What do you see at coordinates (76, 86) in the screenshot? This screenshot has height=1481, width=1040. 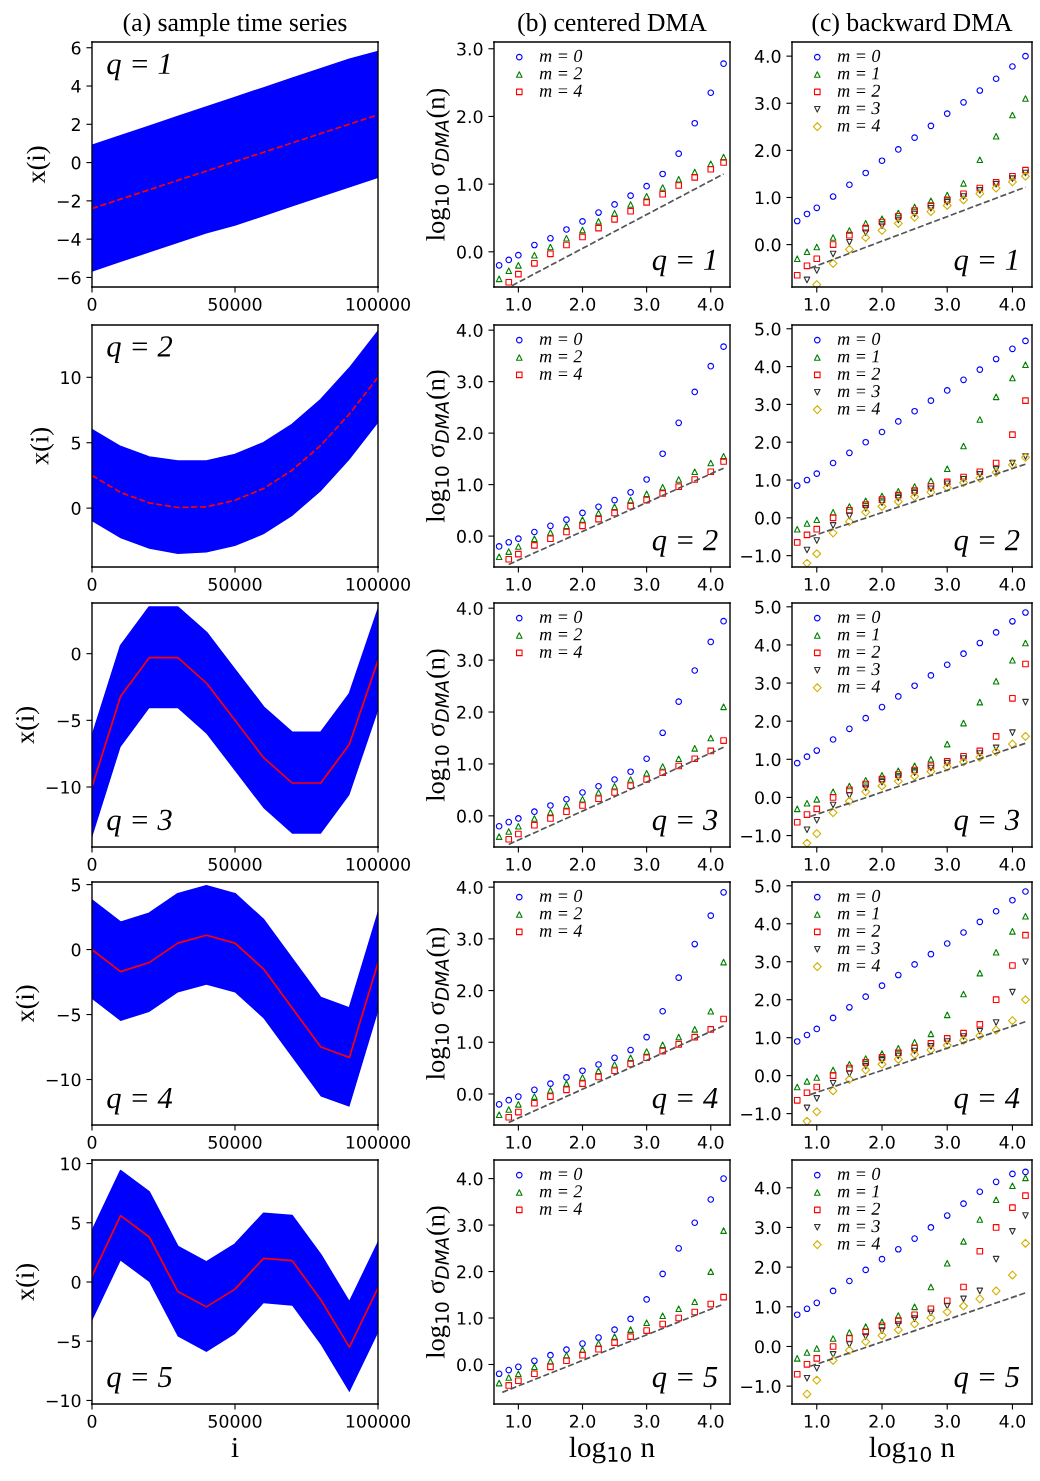 I see `y-tick-label: 4` at bounding box center [76, 86].